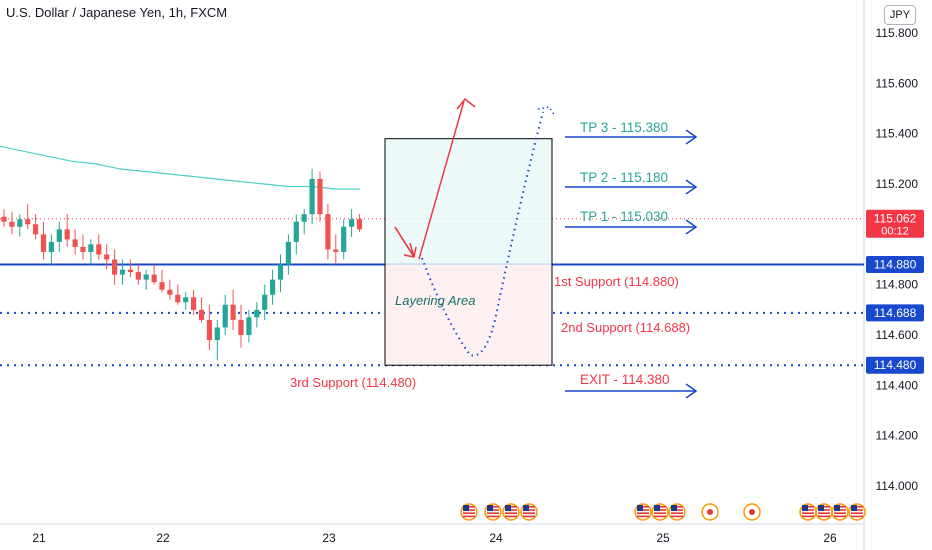  What do you see at coordinates (329, 538) in the screenshot?
I see `x-tick-label: 23` at bounding box center [329, 538].